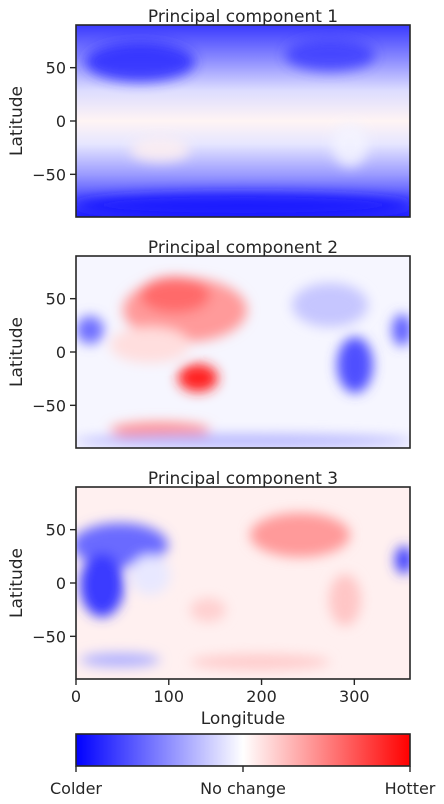 The image size is (444, 804). Describe the element at coordinates (17, 352) in the screenshot. I see `panel-2-ylabel: Latitude` at that location.